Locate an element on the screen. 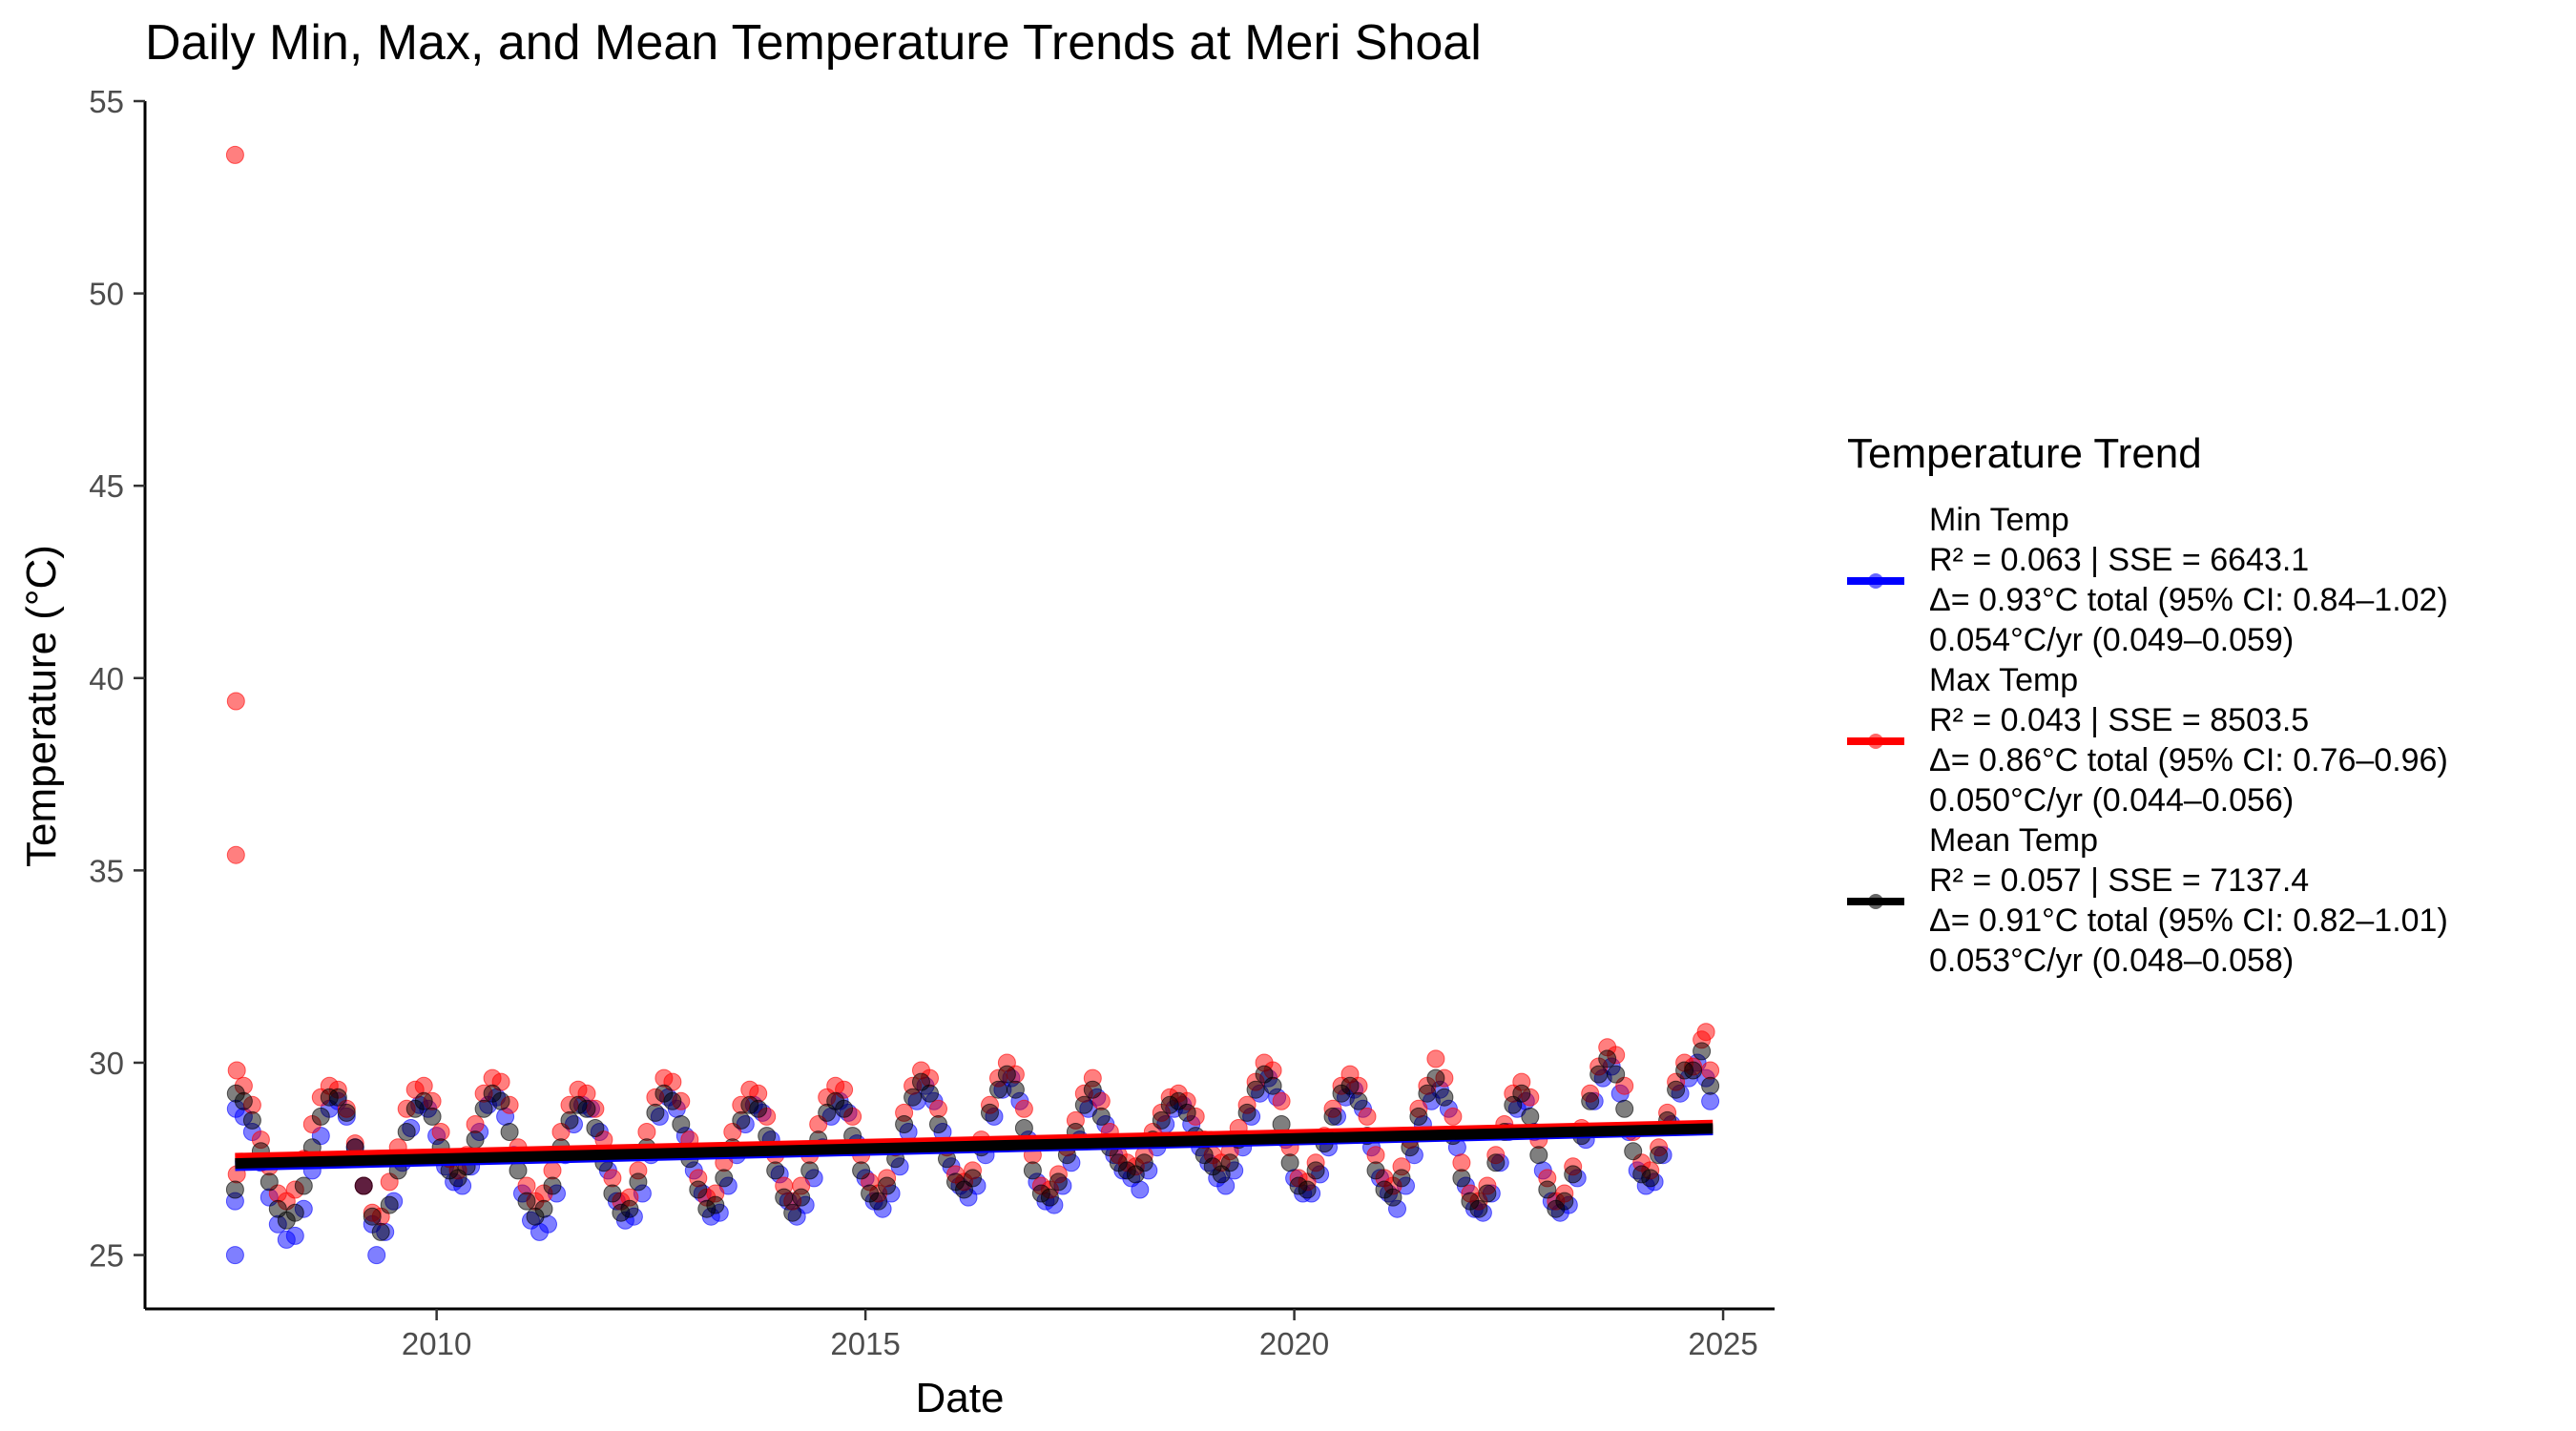  legend-label-min: 0.054°C/yr (0.049–0.059) is located at coordinates (2111, 640).